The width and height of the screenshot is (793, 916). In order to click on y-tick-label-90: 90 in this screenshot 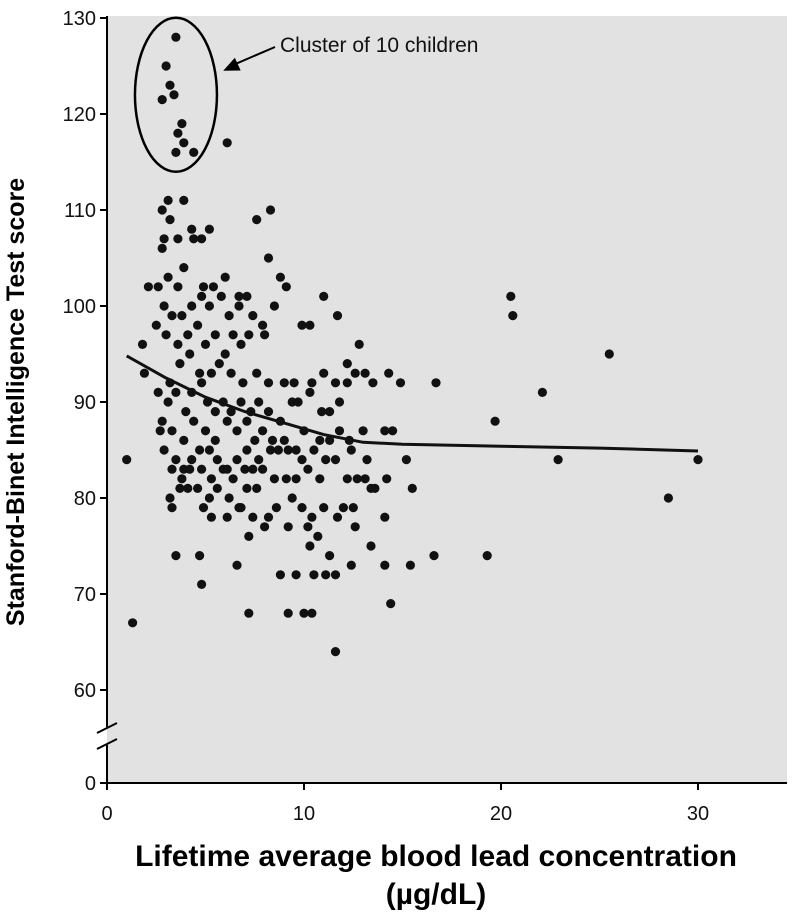, I will do `click(85, 403)`.